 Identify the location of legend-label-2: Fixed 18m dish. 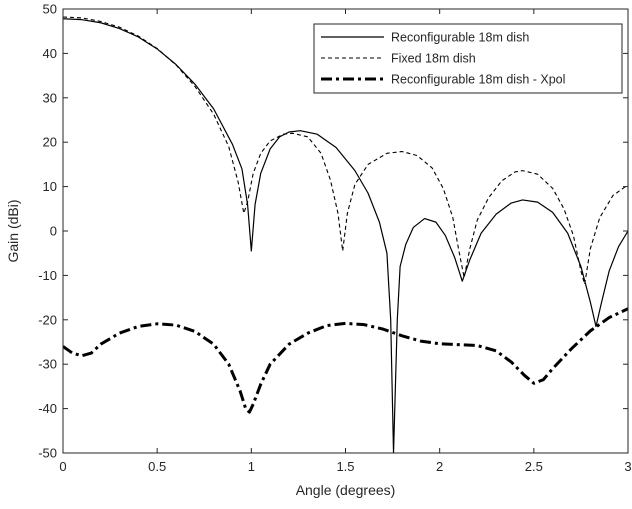
(433, 59).